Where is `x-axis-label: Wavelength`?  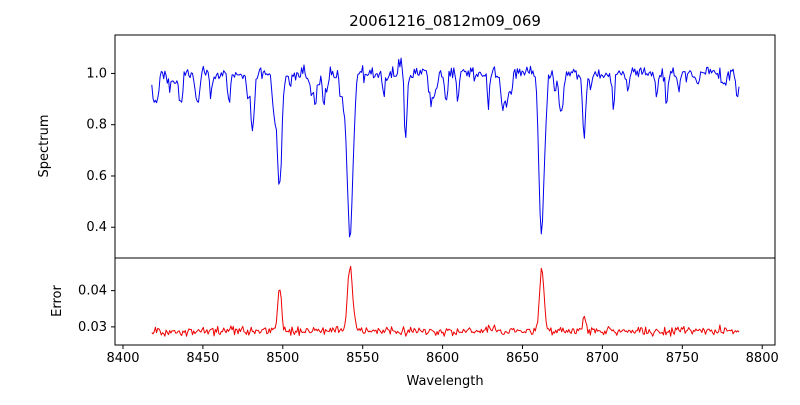 x-axis-label: Wavelength is located at coordinates (444, 381).